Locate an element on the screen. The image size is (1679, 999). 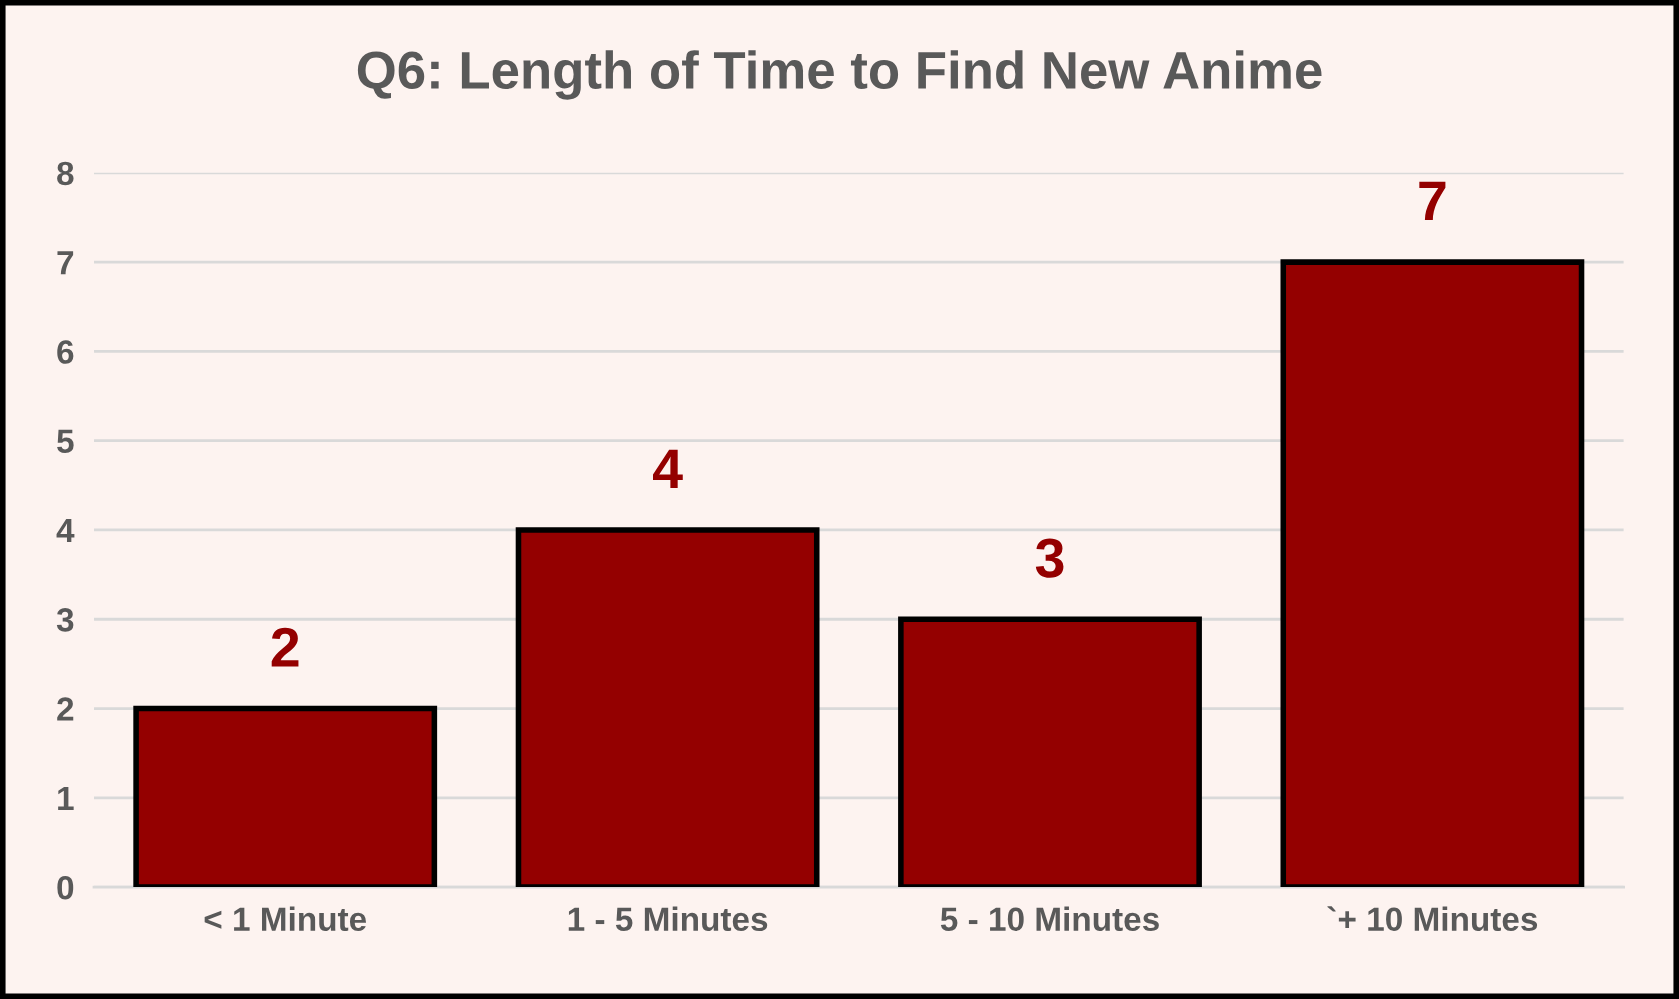
y-tick-label: 4 is located at coordinates (65, 531).